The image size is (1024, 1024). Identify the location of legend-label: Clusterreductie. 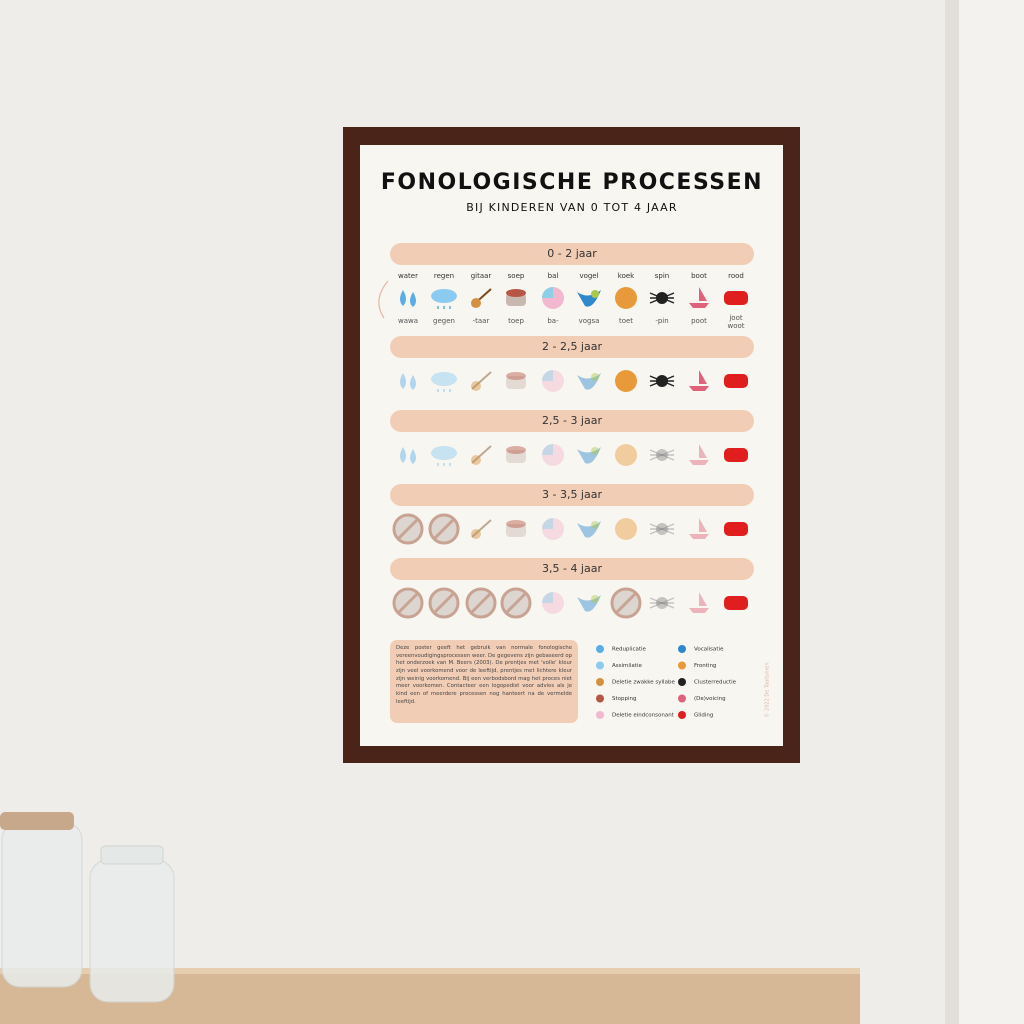
(715, 683).